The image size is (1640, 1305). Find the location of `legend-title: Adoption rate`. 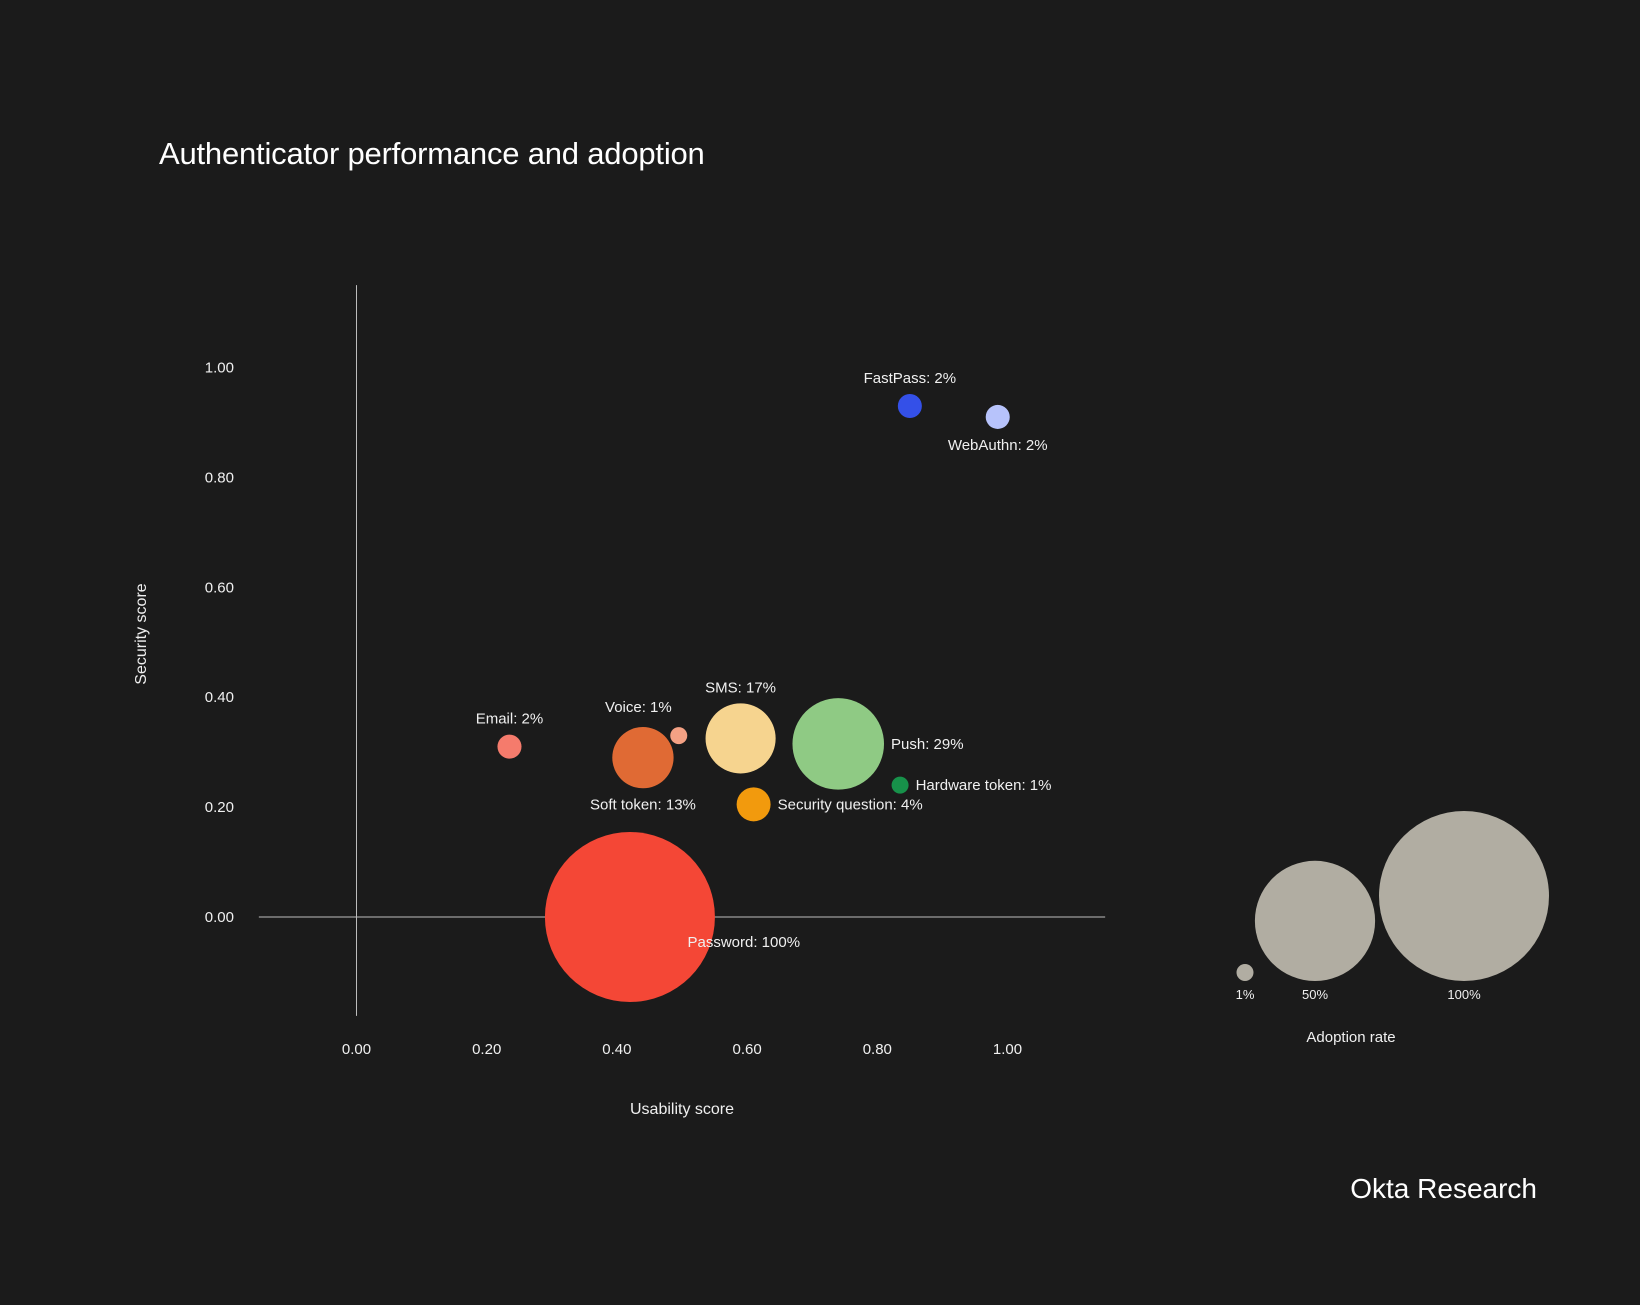

legend-title: Adoption rate is located at coordinates (1350, 1037).